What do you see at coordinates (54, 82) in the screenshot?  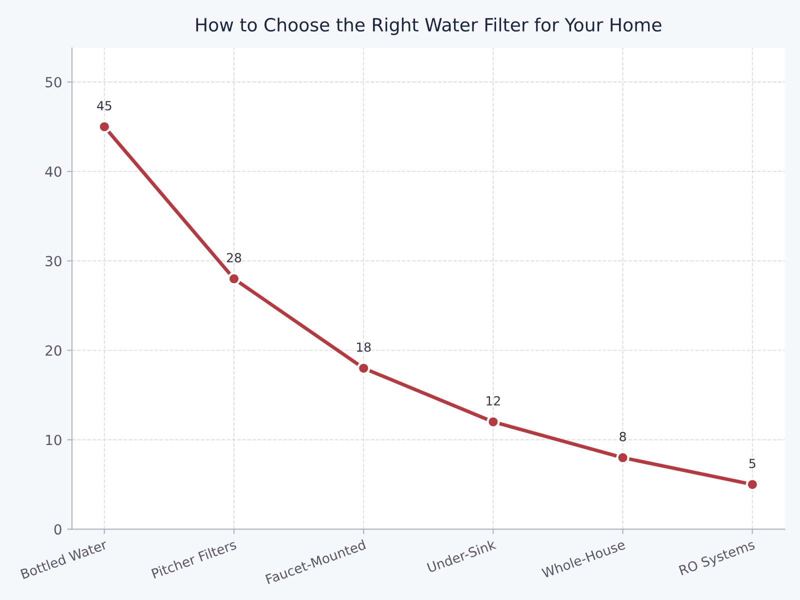 I see `y-tick-label: 50` at bounding box center [54, 82].